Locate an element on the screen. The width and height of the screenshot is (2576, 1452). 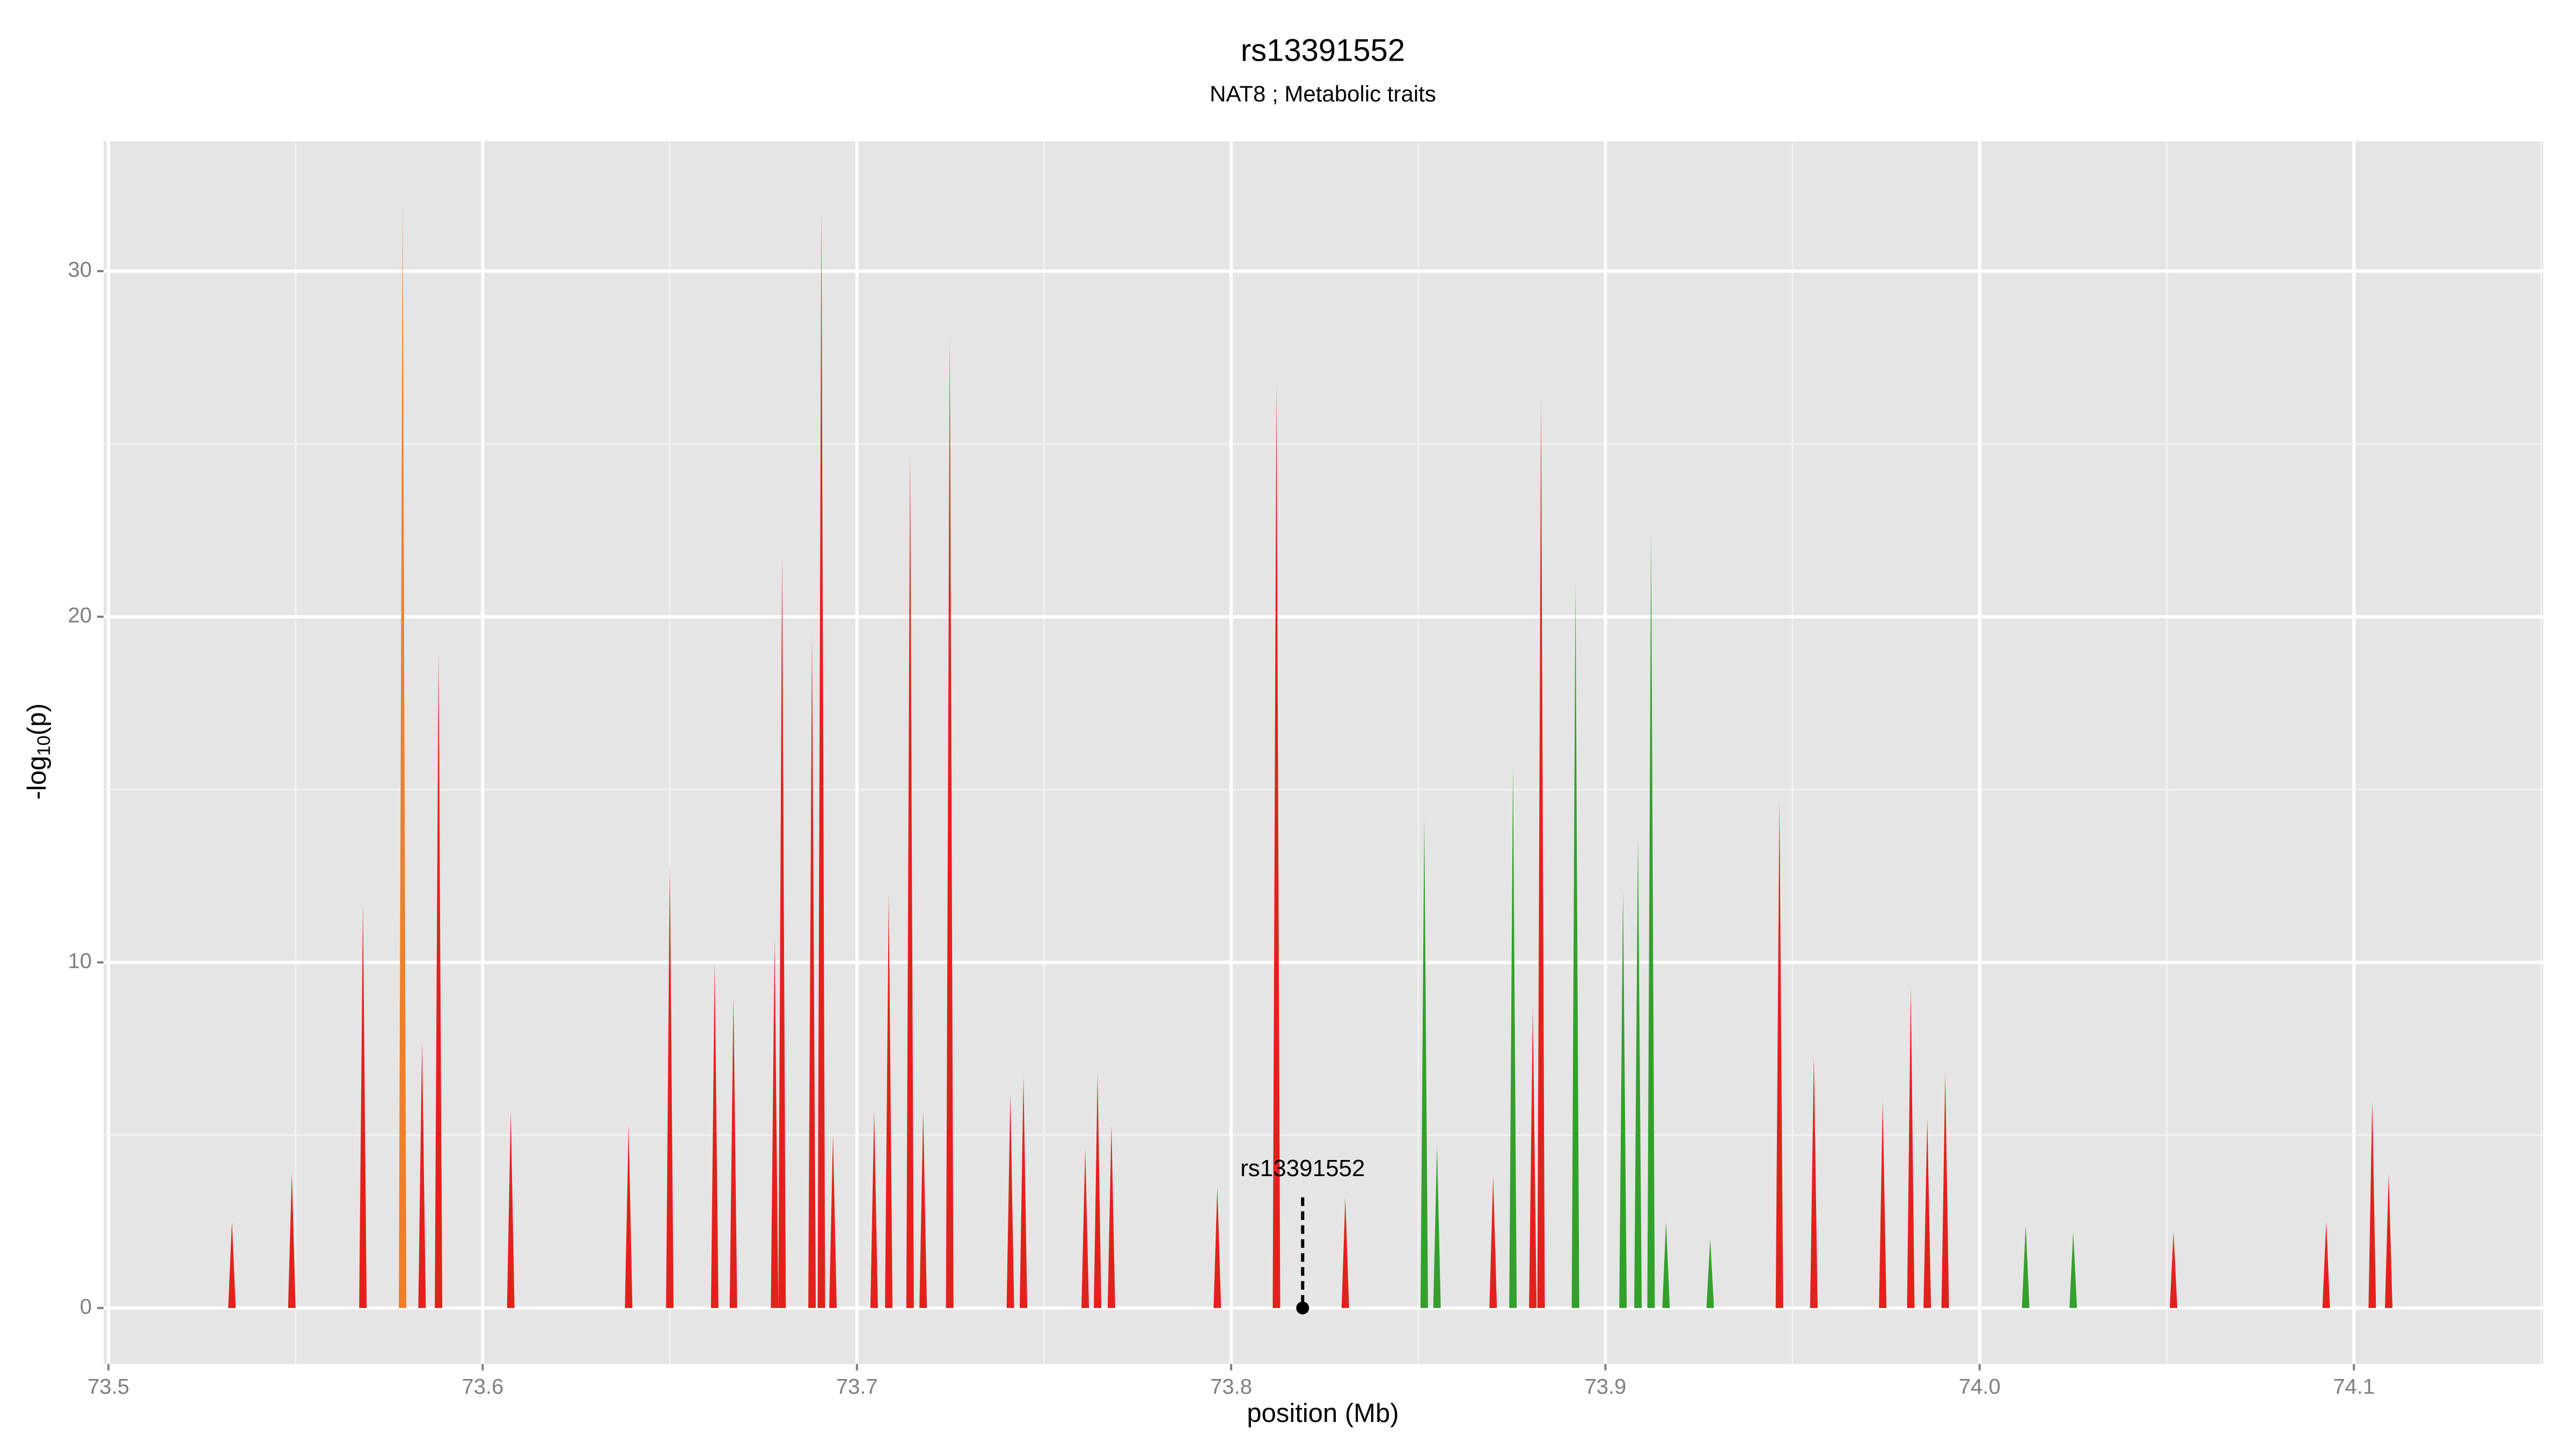
x-tick-label: 74.1 is located at coordinates (2354, 1387).